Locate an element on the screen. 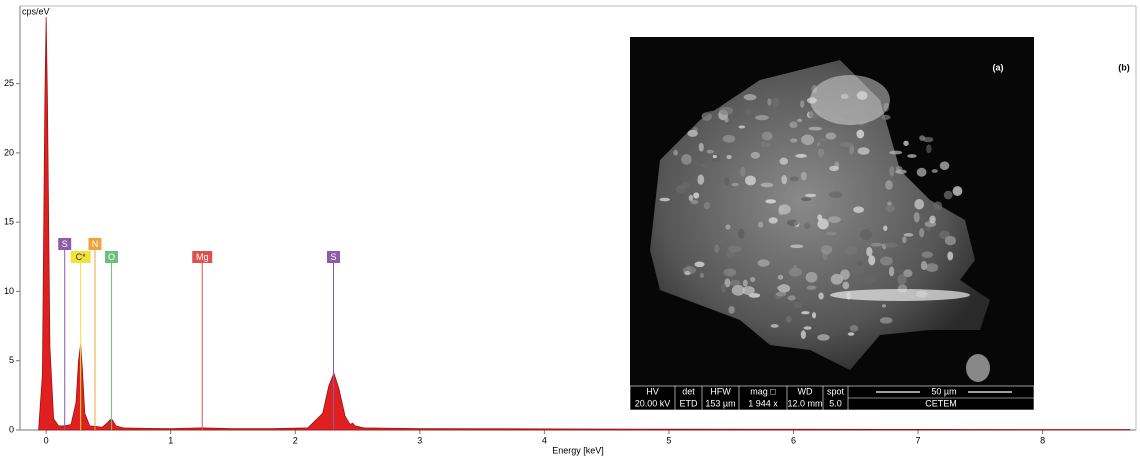 The image size is (1140, 461). x-tick-label: 2 is located at coordinates (295, 440).